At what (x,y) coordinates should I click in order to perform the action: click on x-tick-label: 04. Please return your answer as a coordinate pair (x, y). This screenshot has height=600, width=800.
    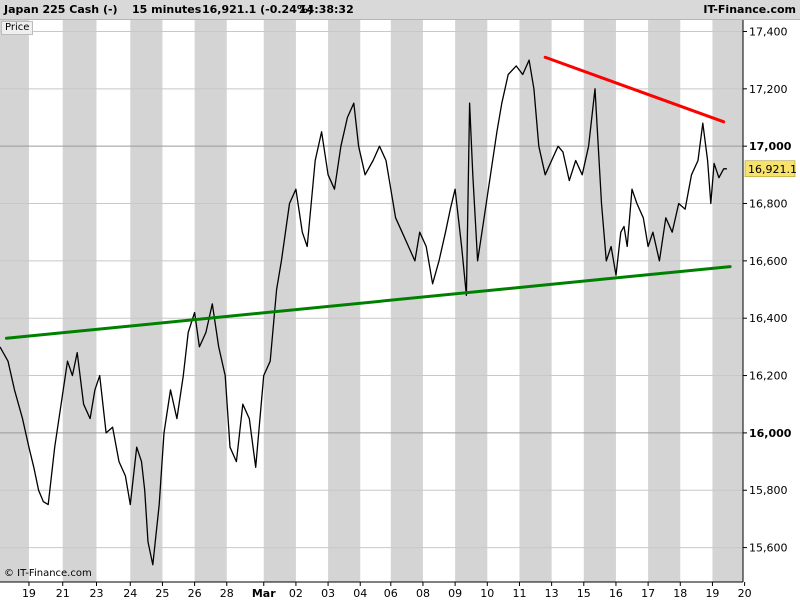
    Looking at the image, I should click on (360, 593).